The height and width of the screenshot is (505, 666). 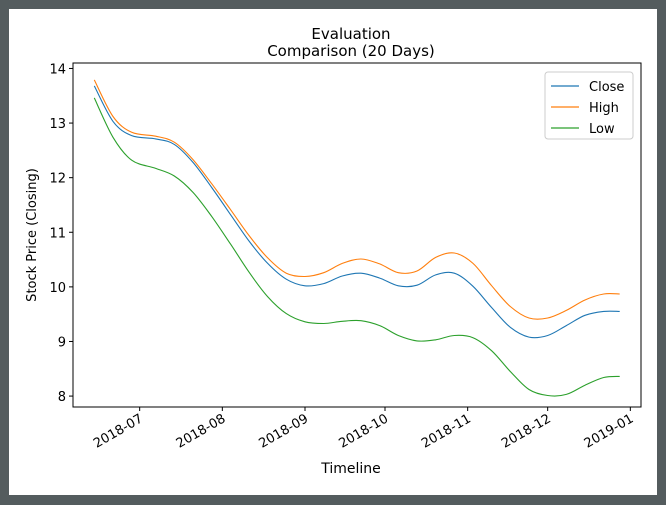 What do you see at coordinates (526, 431) in the screenshot?
I see `x-tick-label: 2018-12` at bounding box center [526, 431].